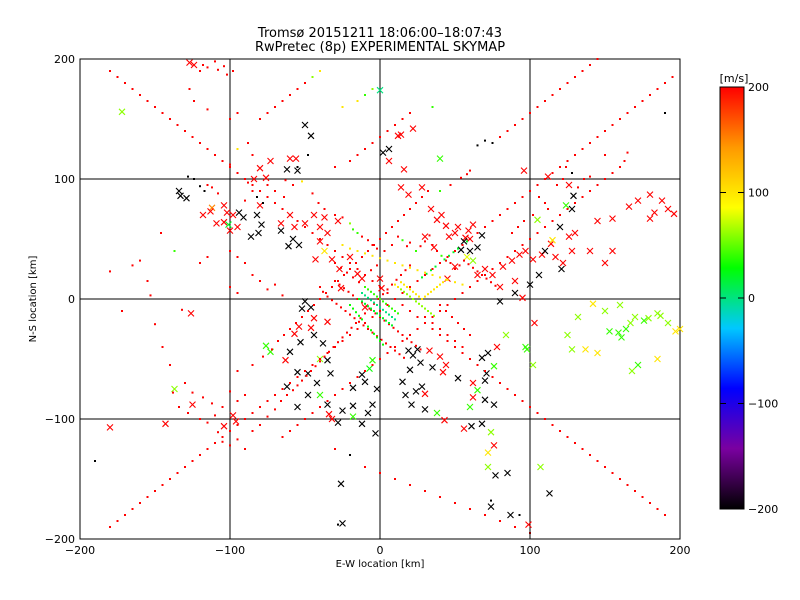  Describe the element at coordinates (751, 298) in the screenshot. I see `colorbar-tick-label: 0` at that location.